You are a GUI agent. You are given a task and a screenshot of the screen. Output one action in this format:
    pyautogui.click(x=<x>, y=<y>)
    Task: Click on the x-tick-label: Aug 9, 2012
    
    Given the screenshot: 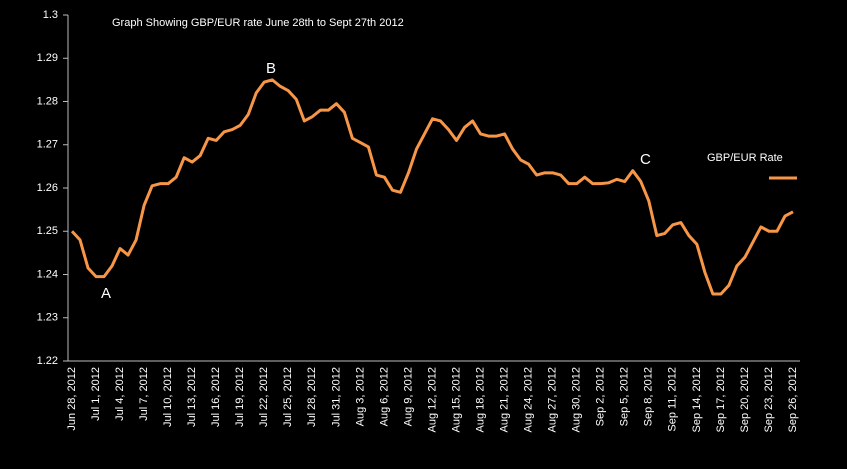 What is the action you would take?
    pyautogui.click(x=408, y=396)
    